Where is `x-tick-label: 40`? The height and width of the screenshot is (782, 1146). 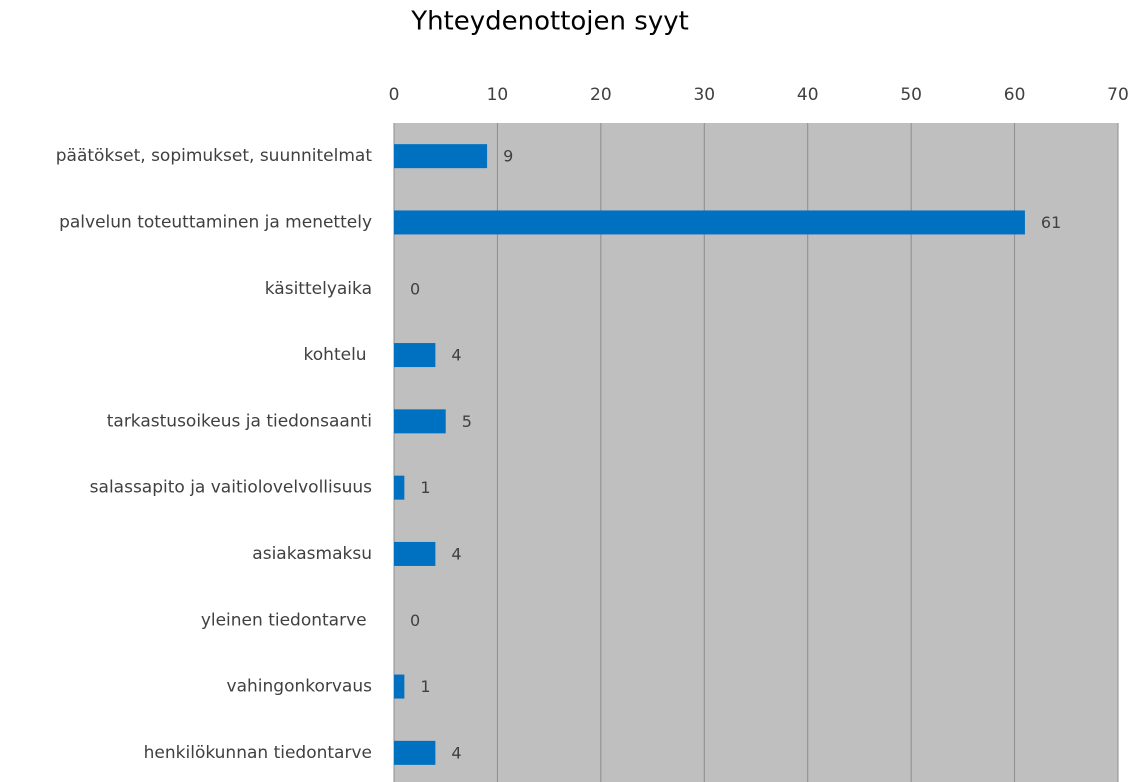 x-tick-label: 40 is located at coordinates (808, 95).